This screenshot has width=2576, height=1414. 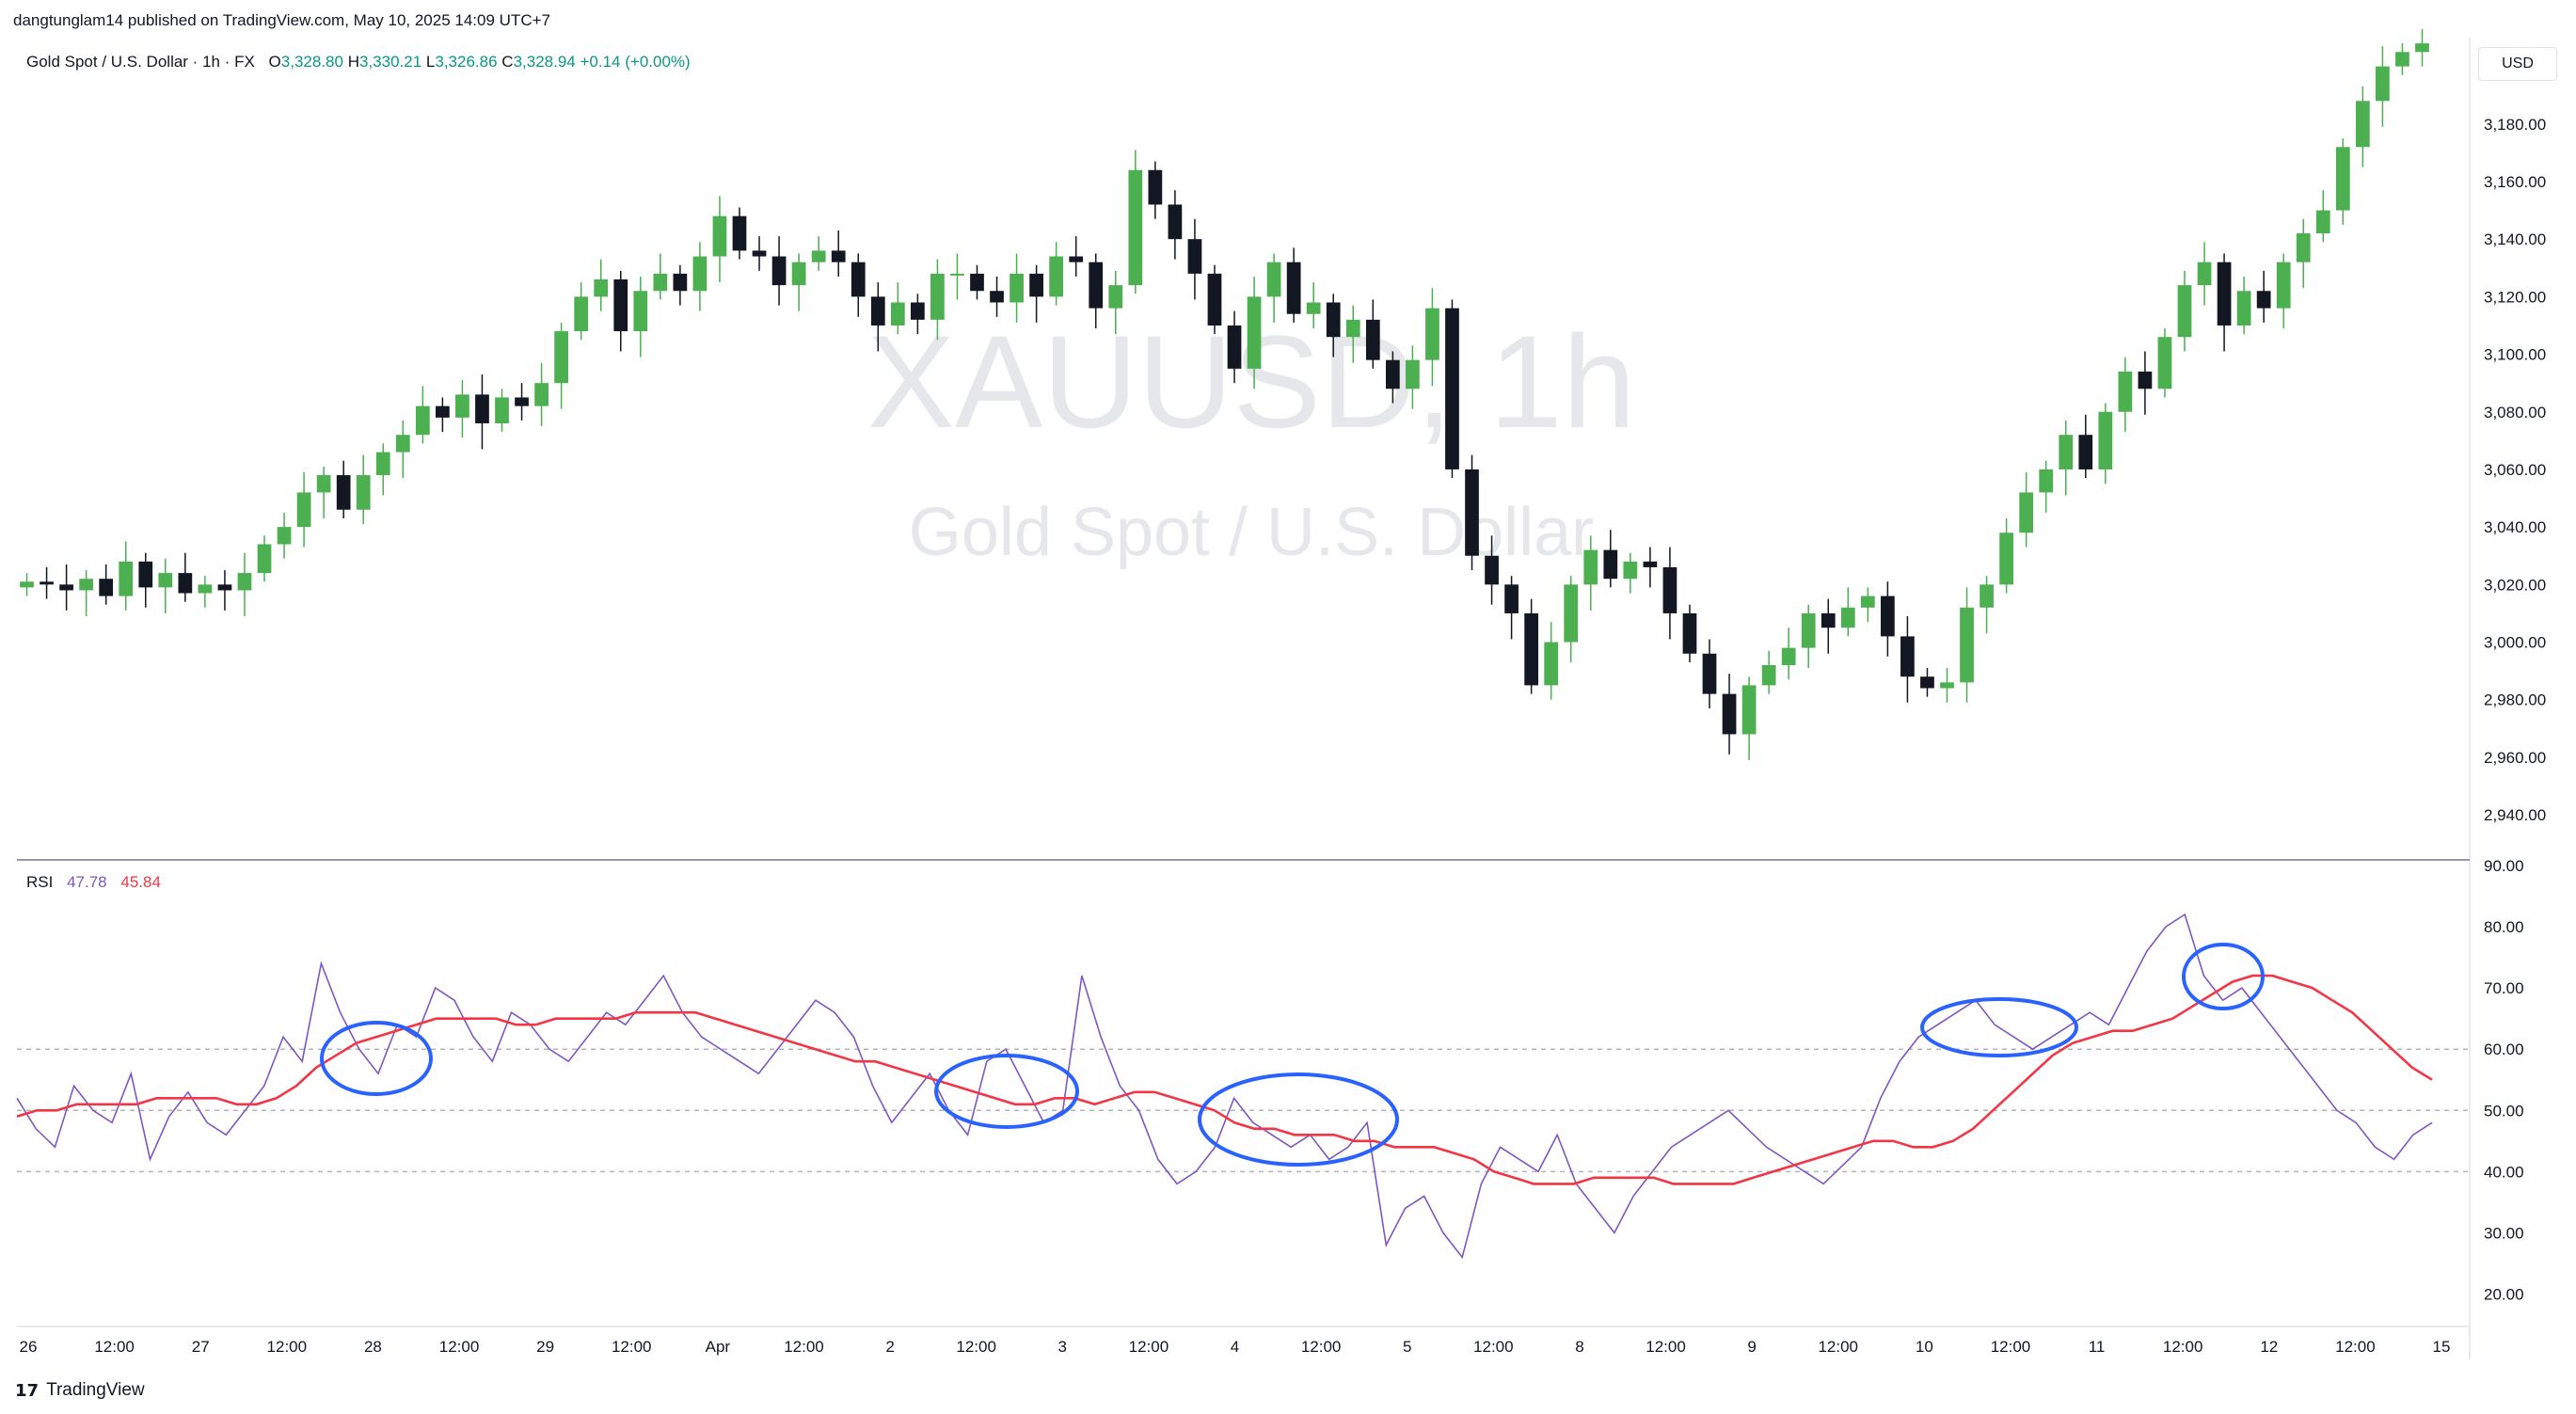 What do you see at coordinates (140, 62) in the screenshot?
I see `symbol-name: Gold Spot / U.S. Dollar · 1h · FX` at bounding box center [140, 62].